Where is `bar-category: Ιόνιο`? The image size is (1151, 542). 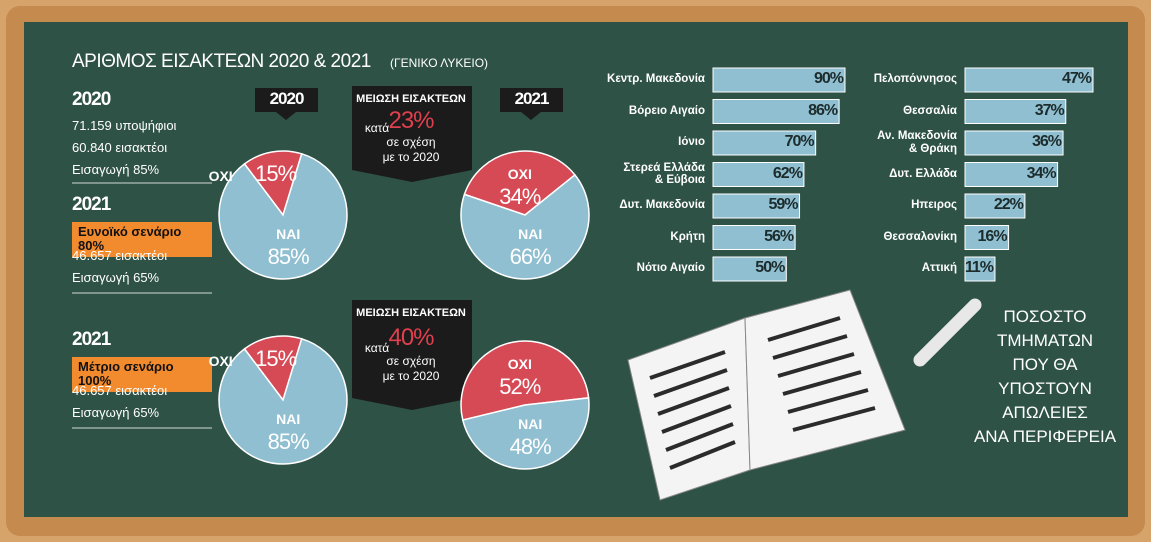
bar-category: Ιόνιο is located at coordinates (691, 142).